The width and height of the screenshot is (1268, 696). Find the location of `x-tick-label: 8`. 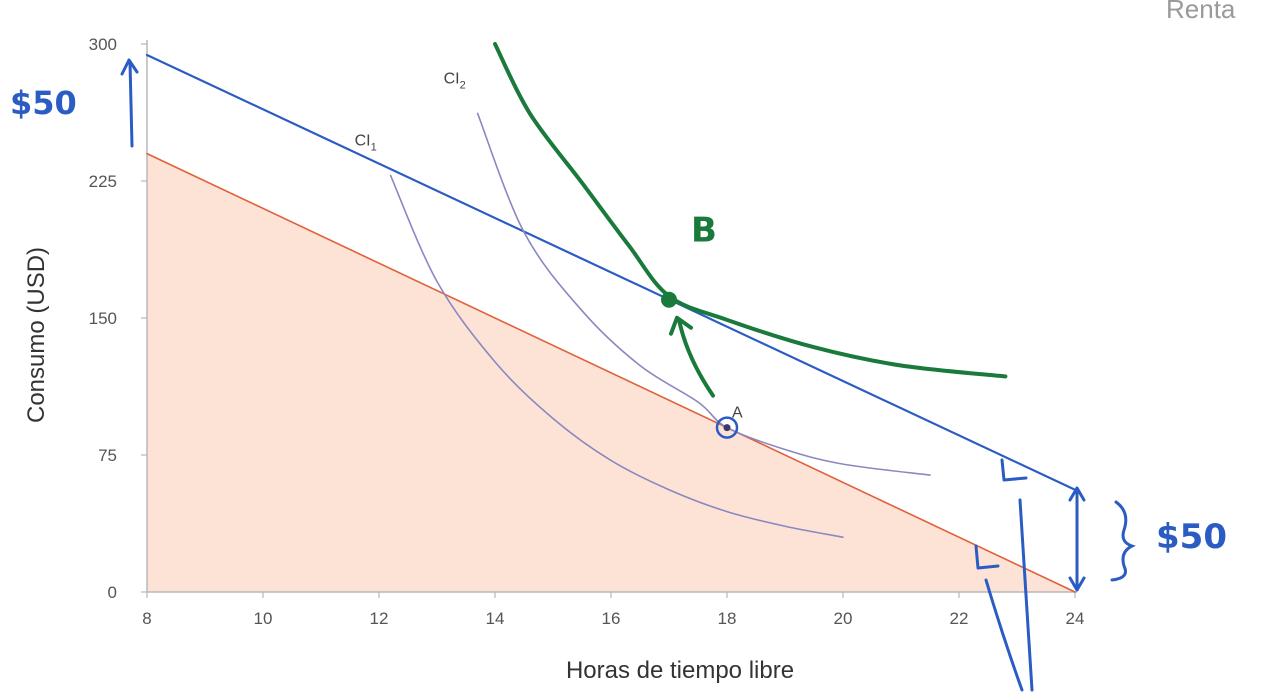

x-tick-label: 8 is located at coordinates (146, 618).